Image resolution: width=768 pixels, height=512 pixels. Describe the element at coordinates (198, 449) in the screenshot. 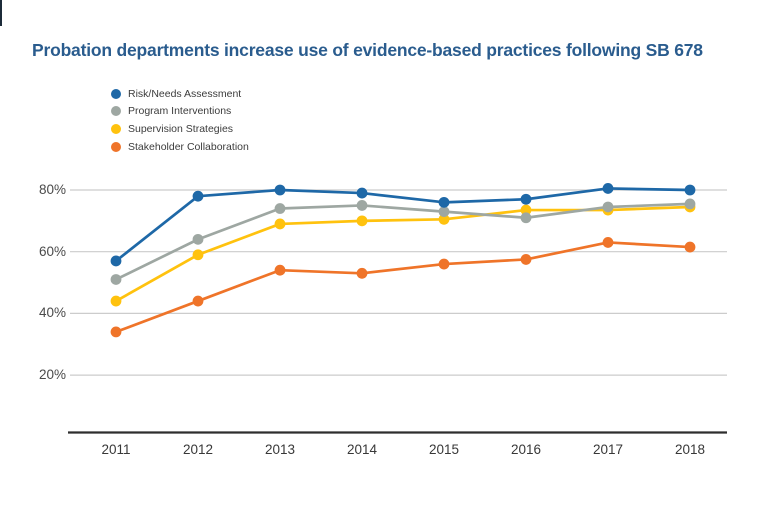

I see `x-tick-2012: 2012` at that location.